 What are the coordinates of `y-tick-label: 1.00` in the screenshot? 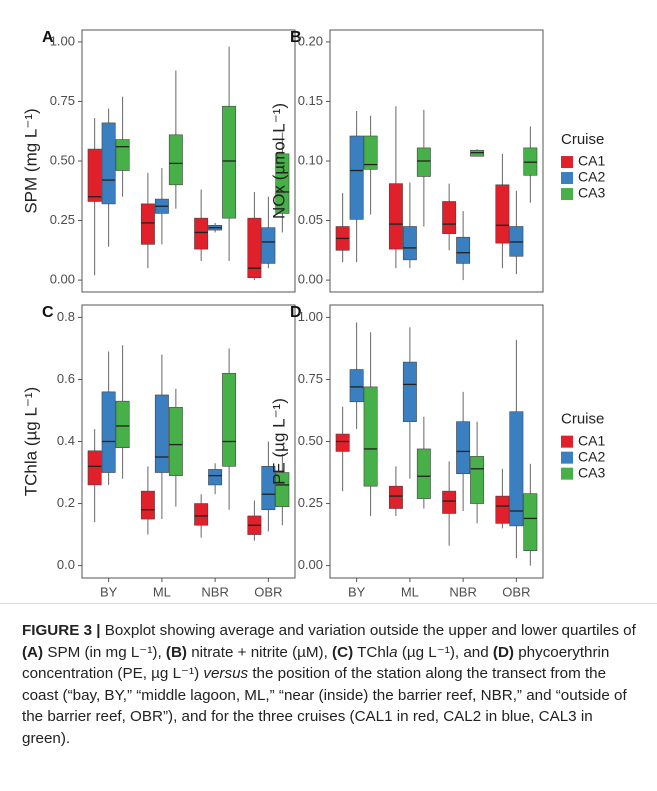 It's located at (62, 40).